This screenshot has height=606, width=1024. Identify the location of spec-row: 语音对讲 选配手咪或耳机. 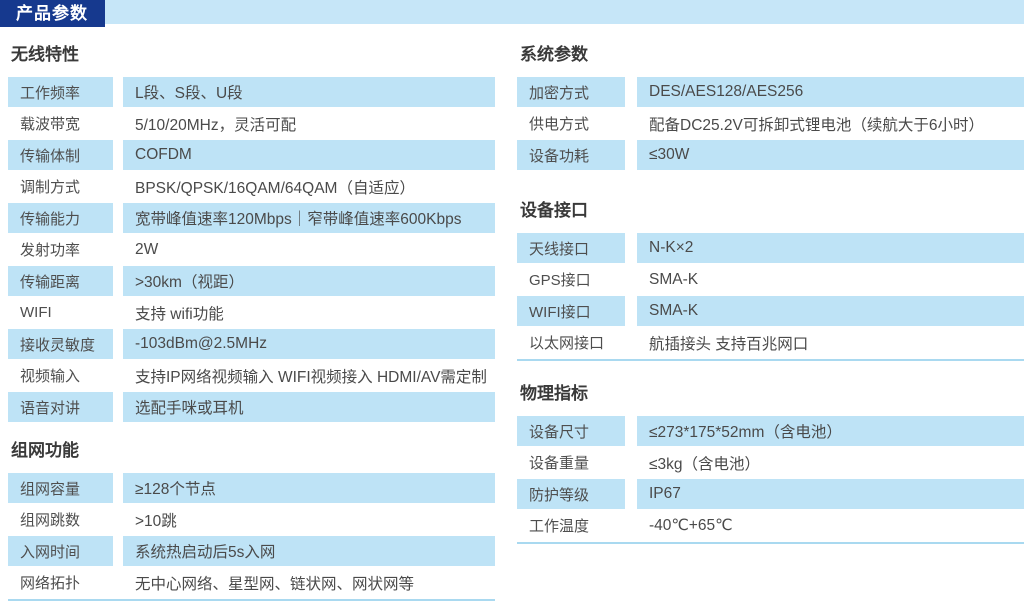
(251, 407).